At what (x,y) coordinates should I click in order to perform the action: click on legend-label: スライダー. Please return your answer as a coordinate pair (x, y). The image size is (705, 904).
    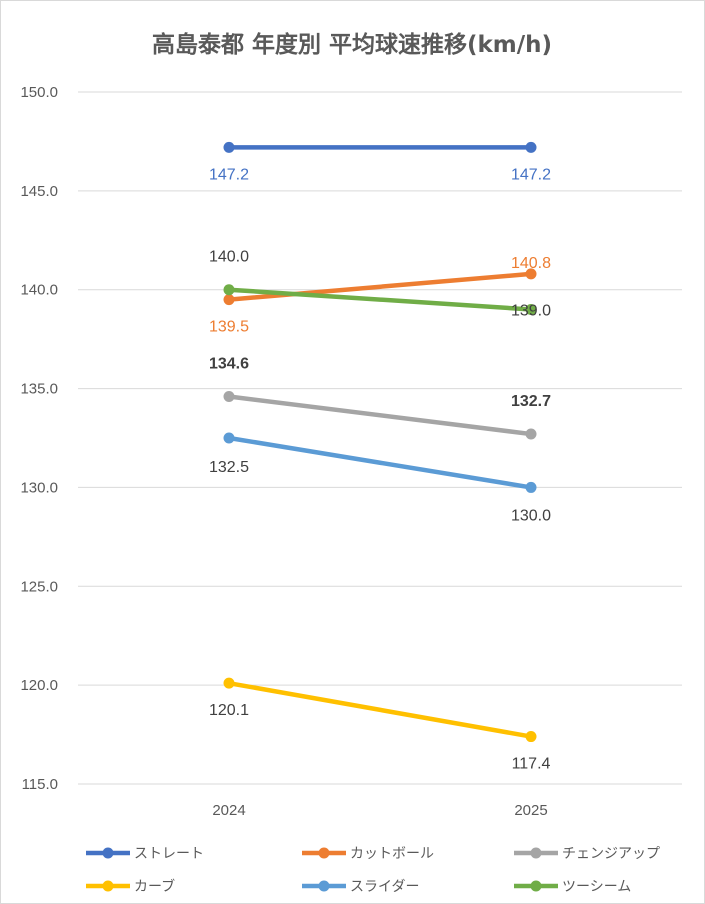
    Looking at the image, I should click on (384, 887).